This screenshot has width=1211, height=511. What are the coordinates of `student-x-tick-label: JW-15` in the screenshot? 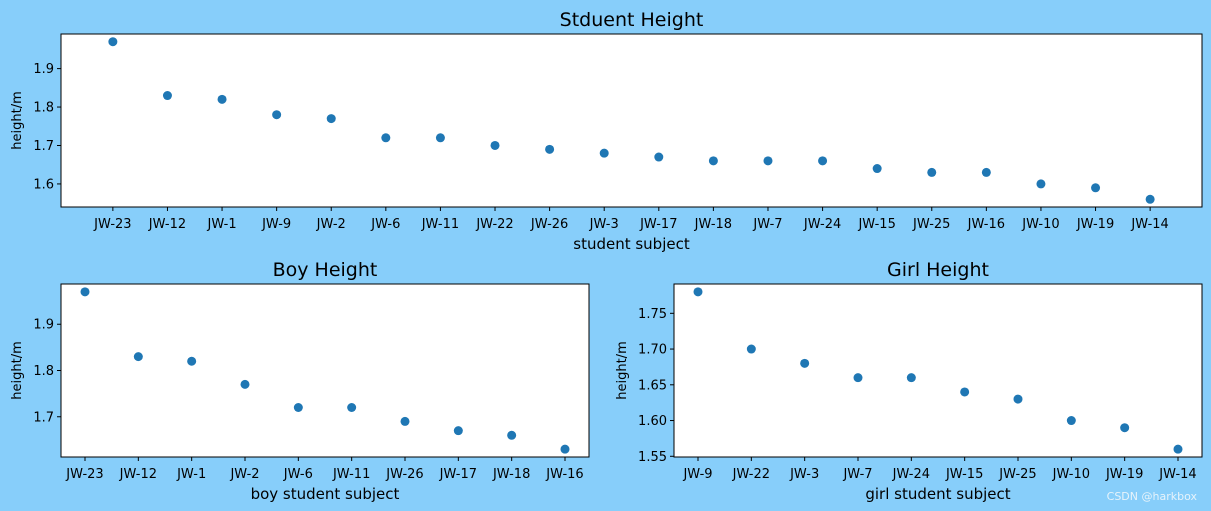 It's located at (876, 224).